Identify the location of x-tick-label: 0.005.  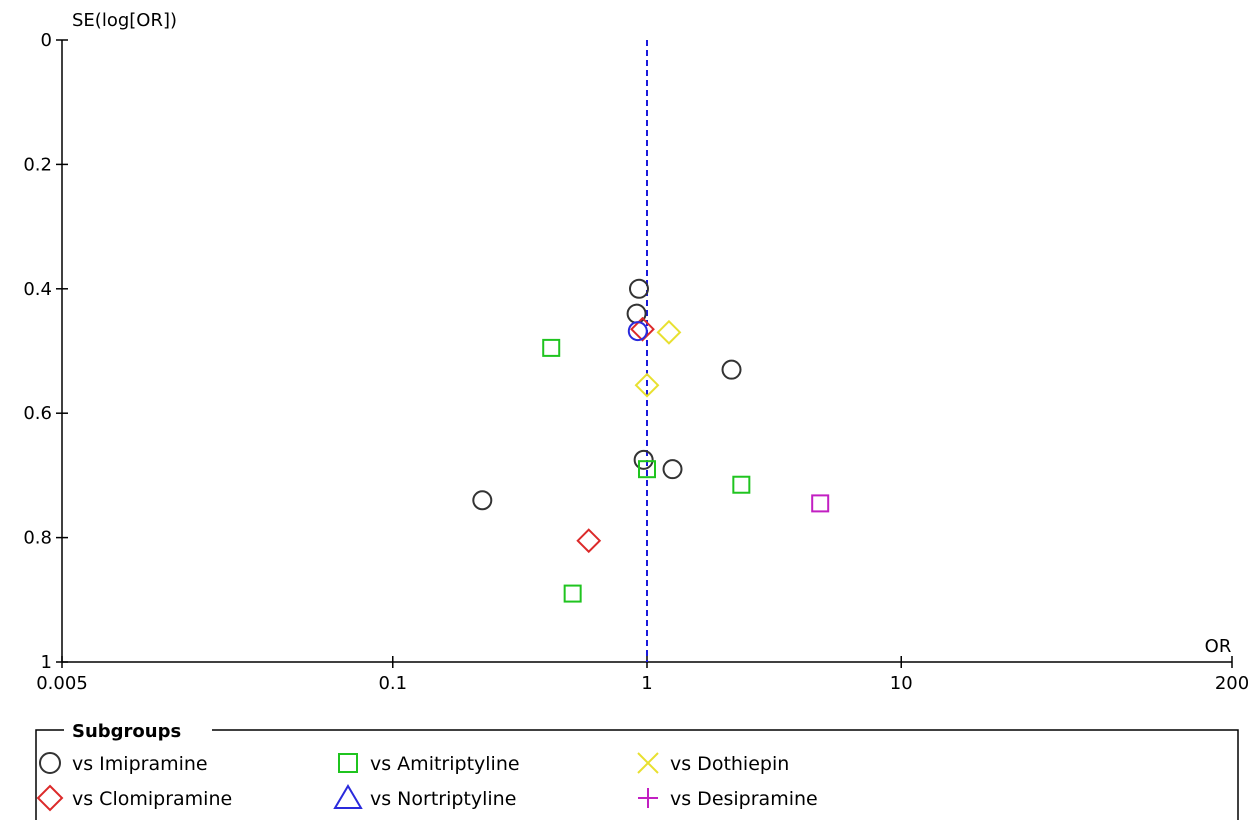
(62, 683).